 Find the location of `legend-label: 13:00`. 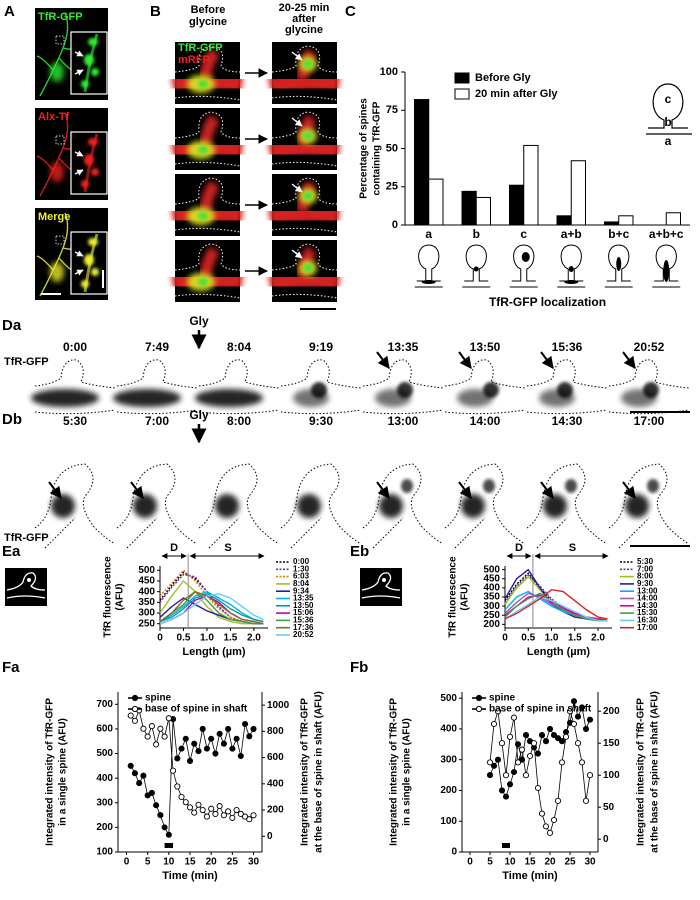

legend-label: 13:00 is located at coordinates (647, 590).